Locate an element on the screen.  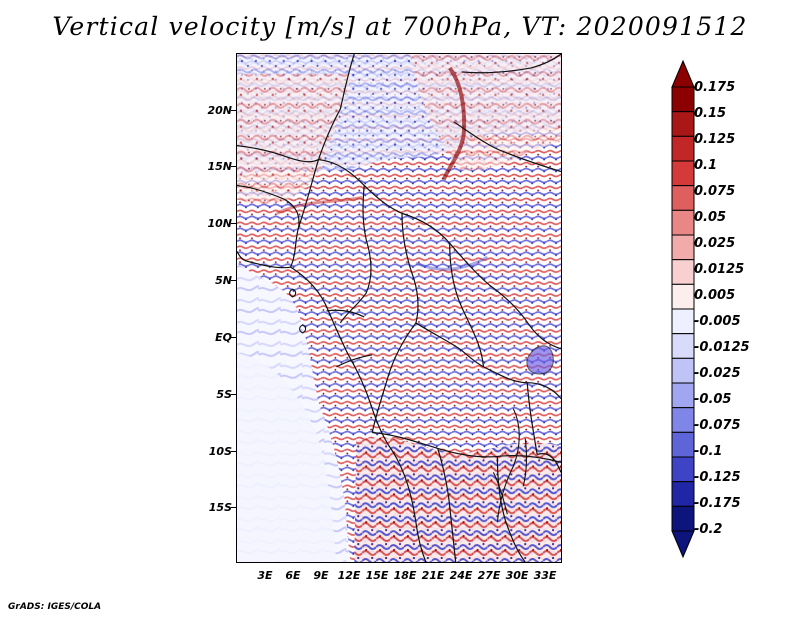
legend-label-0125: 0.125 is located at coordinates (715, 139).